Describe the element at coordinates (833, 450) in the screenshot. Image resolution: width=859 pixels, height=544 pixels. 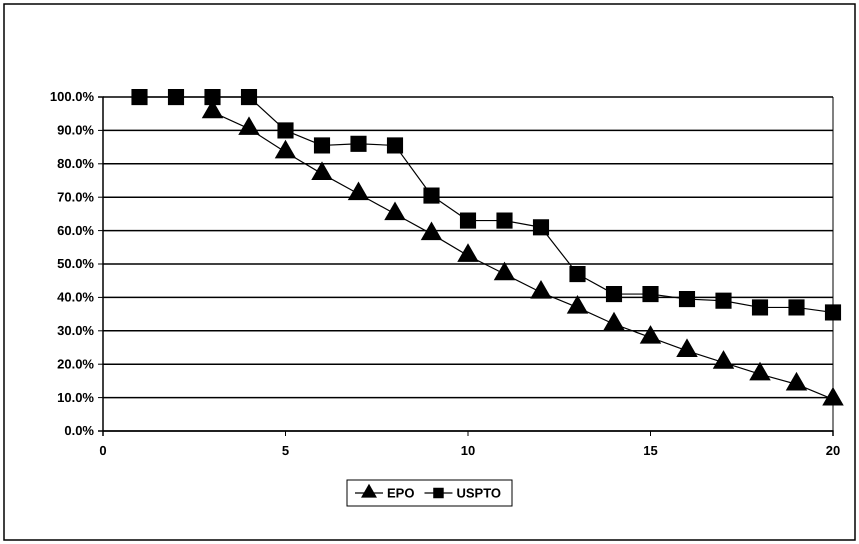
I see `x-tick-label: 20` at that location.